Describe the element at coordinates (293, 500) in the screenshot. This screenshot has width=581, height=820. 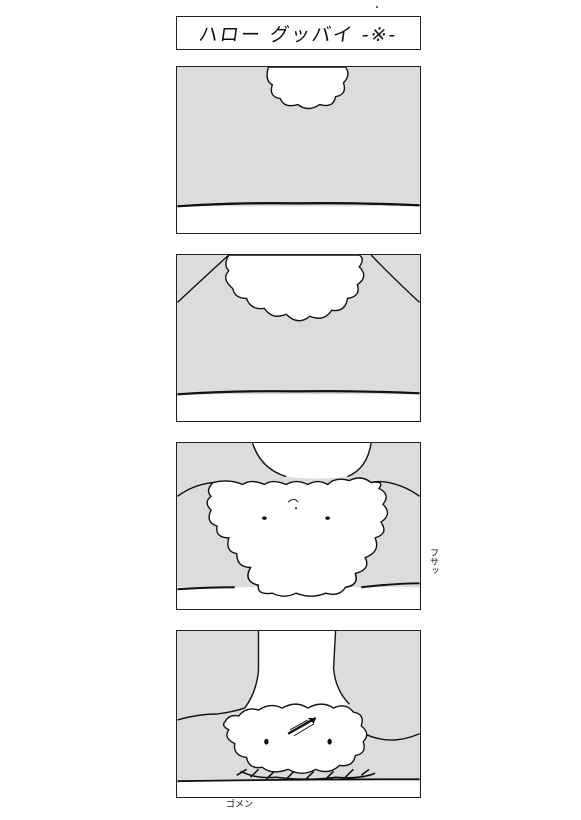
I see `small-mark` at that location.